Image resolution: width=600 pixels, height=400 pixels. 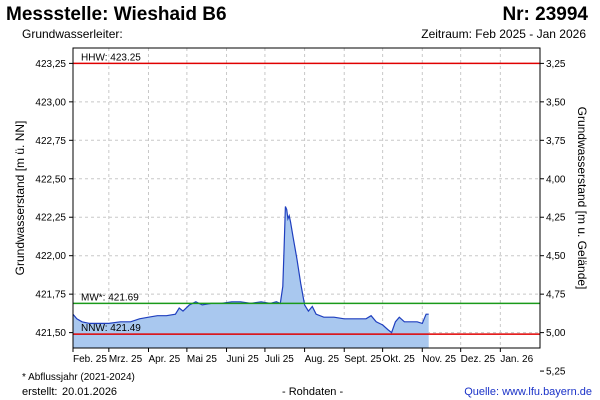 What do you see at coordinates (78, 377) in the screenshot?
I see `footnote: * Abflussjahr (2021-2024)` at bounding box center [78, 377].